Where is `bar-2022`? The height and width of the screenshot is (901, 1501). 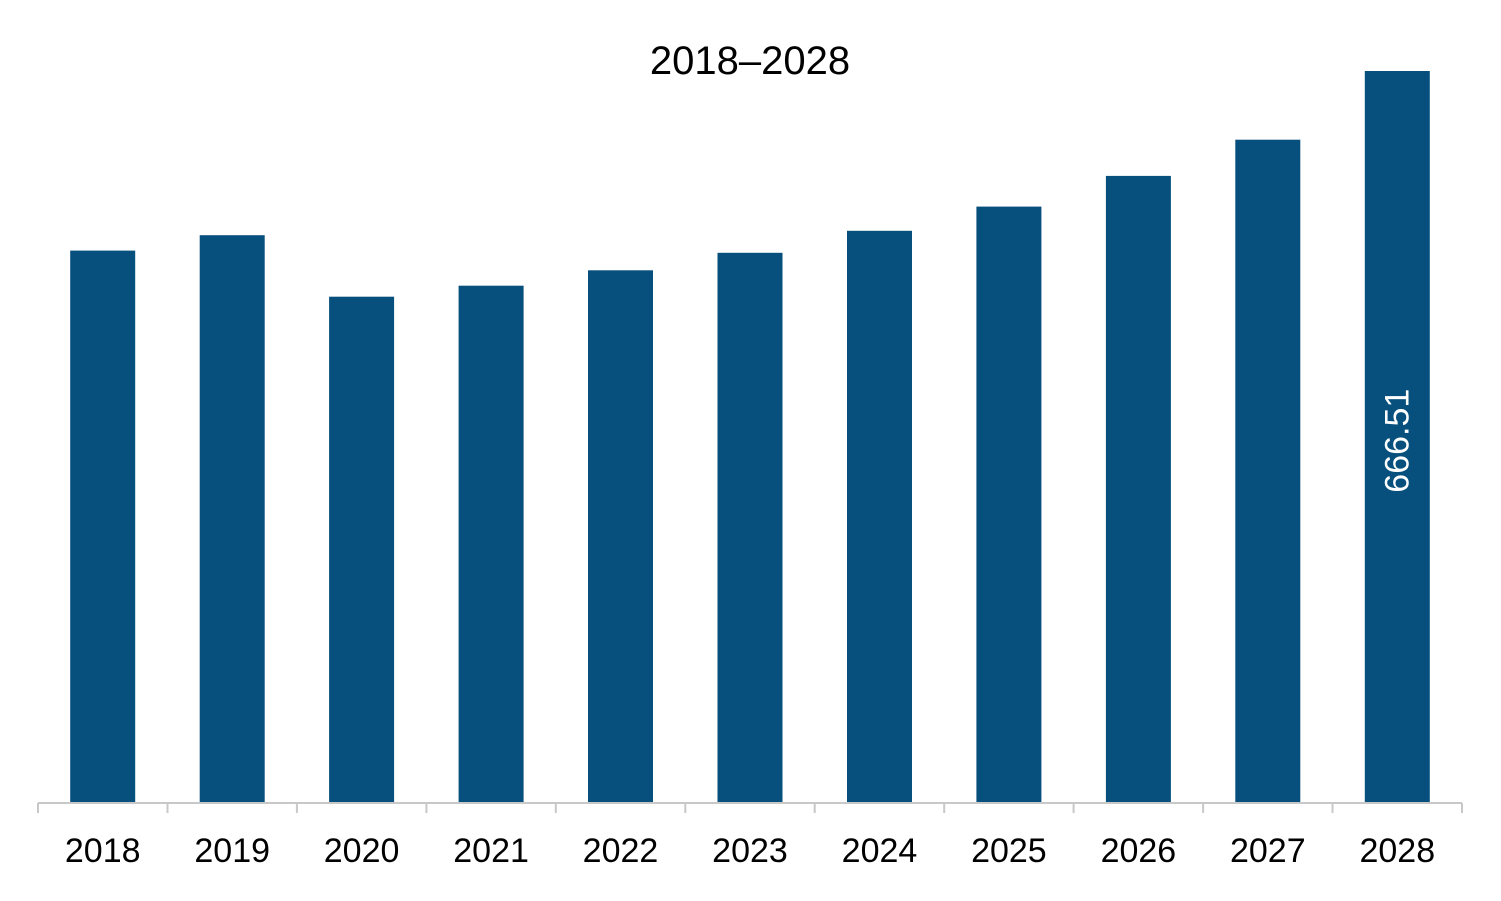 bar-2022 is located at coordinates (620, 536).